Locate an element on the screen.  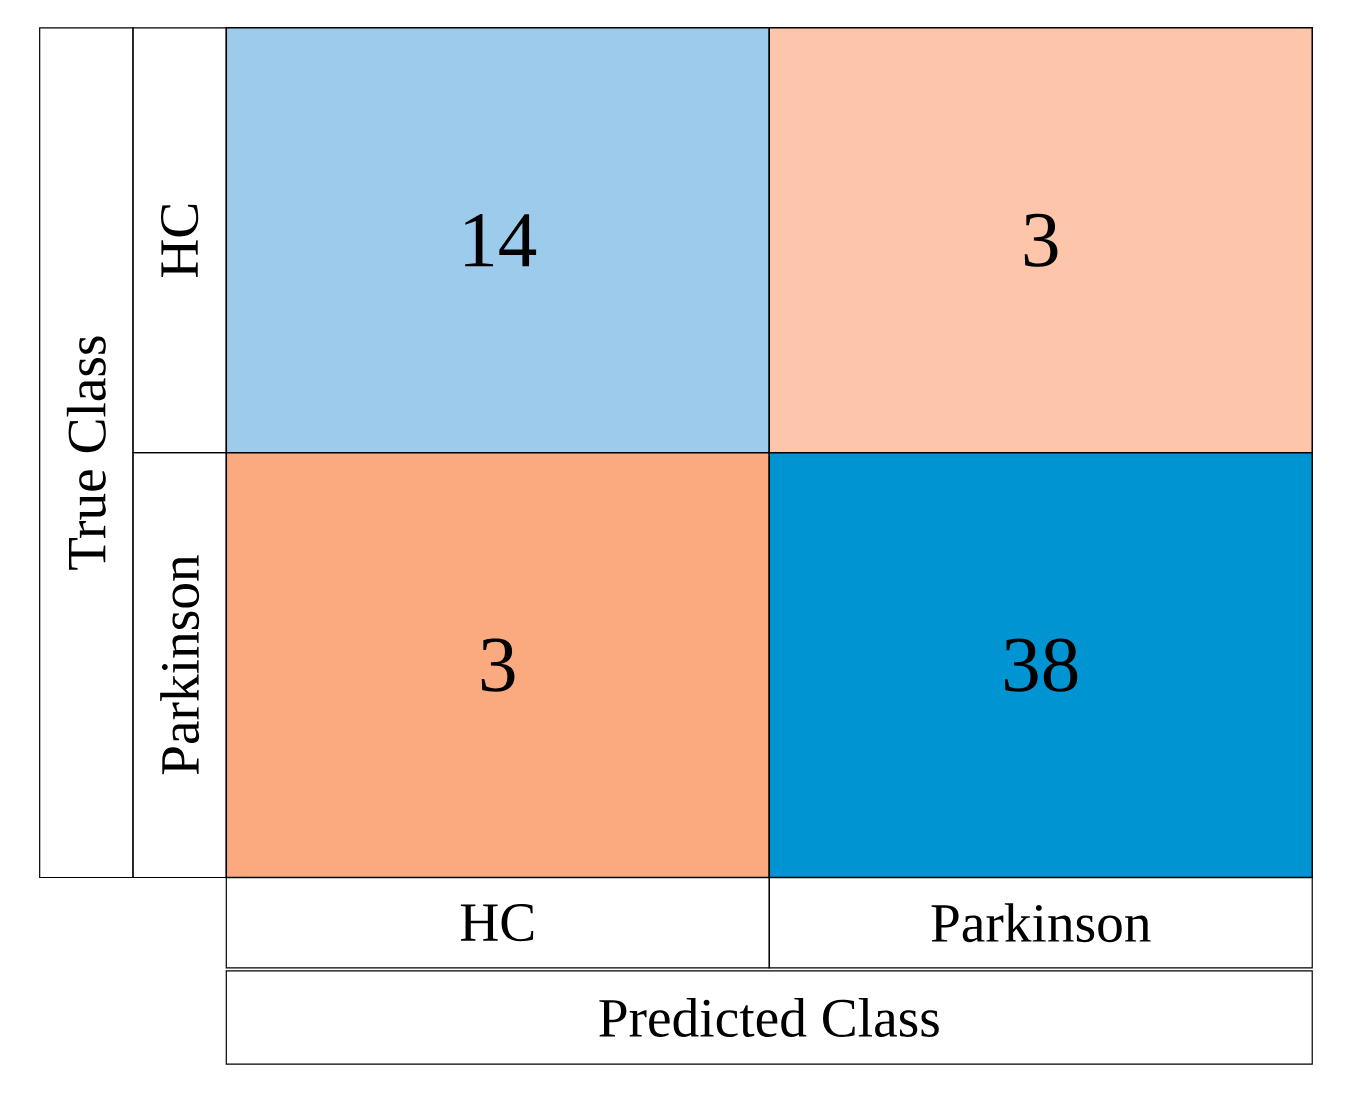
x-axis-title: Predicted Class is located at coordinates (769, 1018).